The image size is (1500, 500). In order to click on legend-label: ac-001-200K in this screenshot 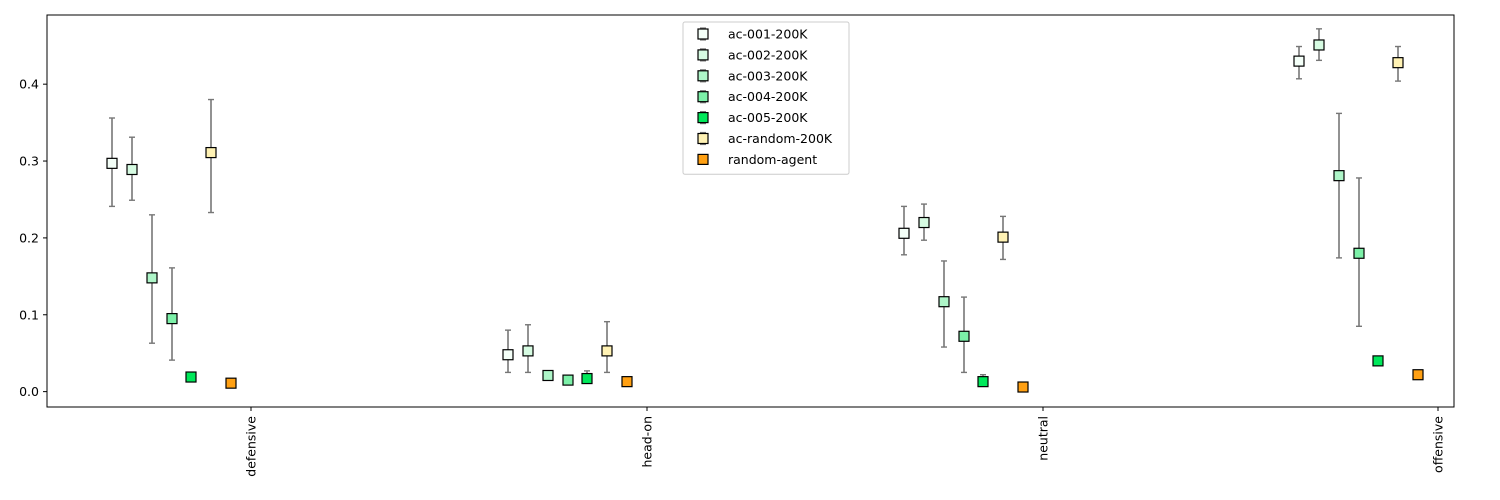, I will do `click(768, 34)`.